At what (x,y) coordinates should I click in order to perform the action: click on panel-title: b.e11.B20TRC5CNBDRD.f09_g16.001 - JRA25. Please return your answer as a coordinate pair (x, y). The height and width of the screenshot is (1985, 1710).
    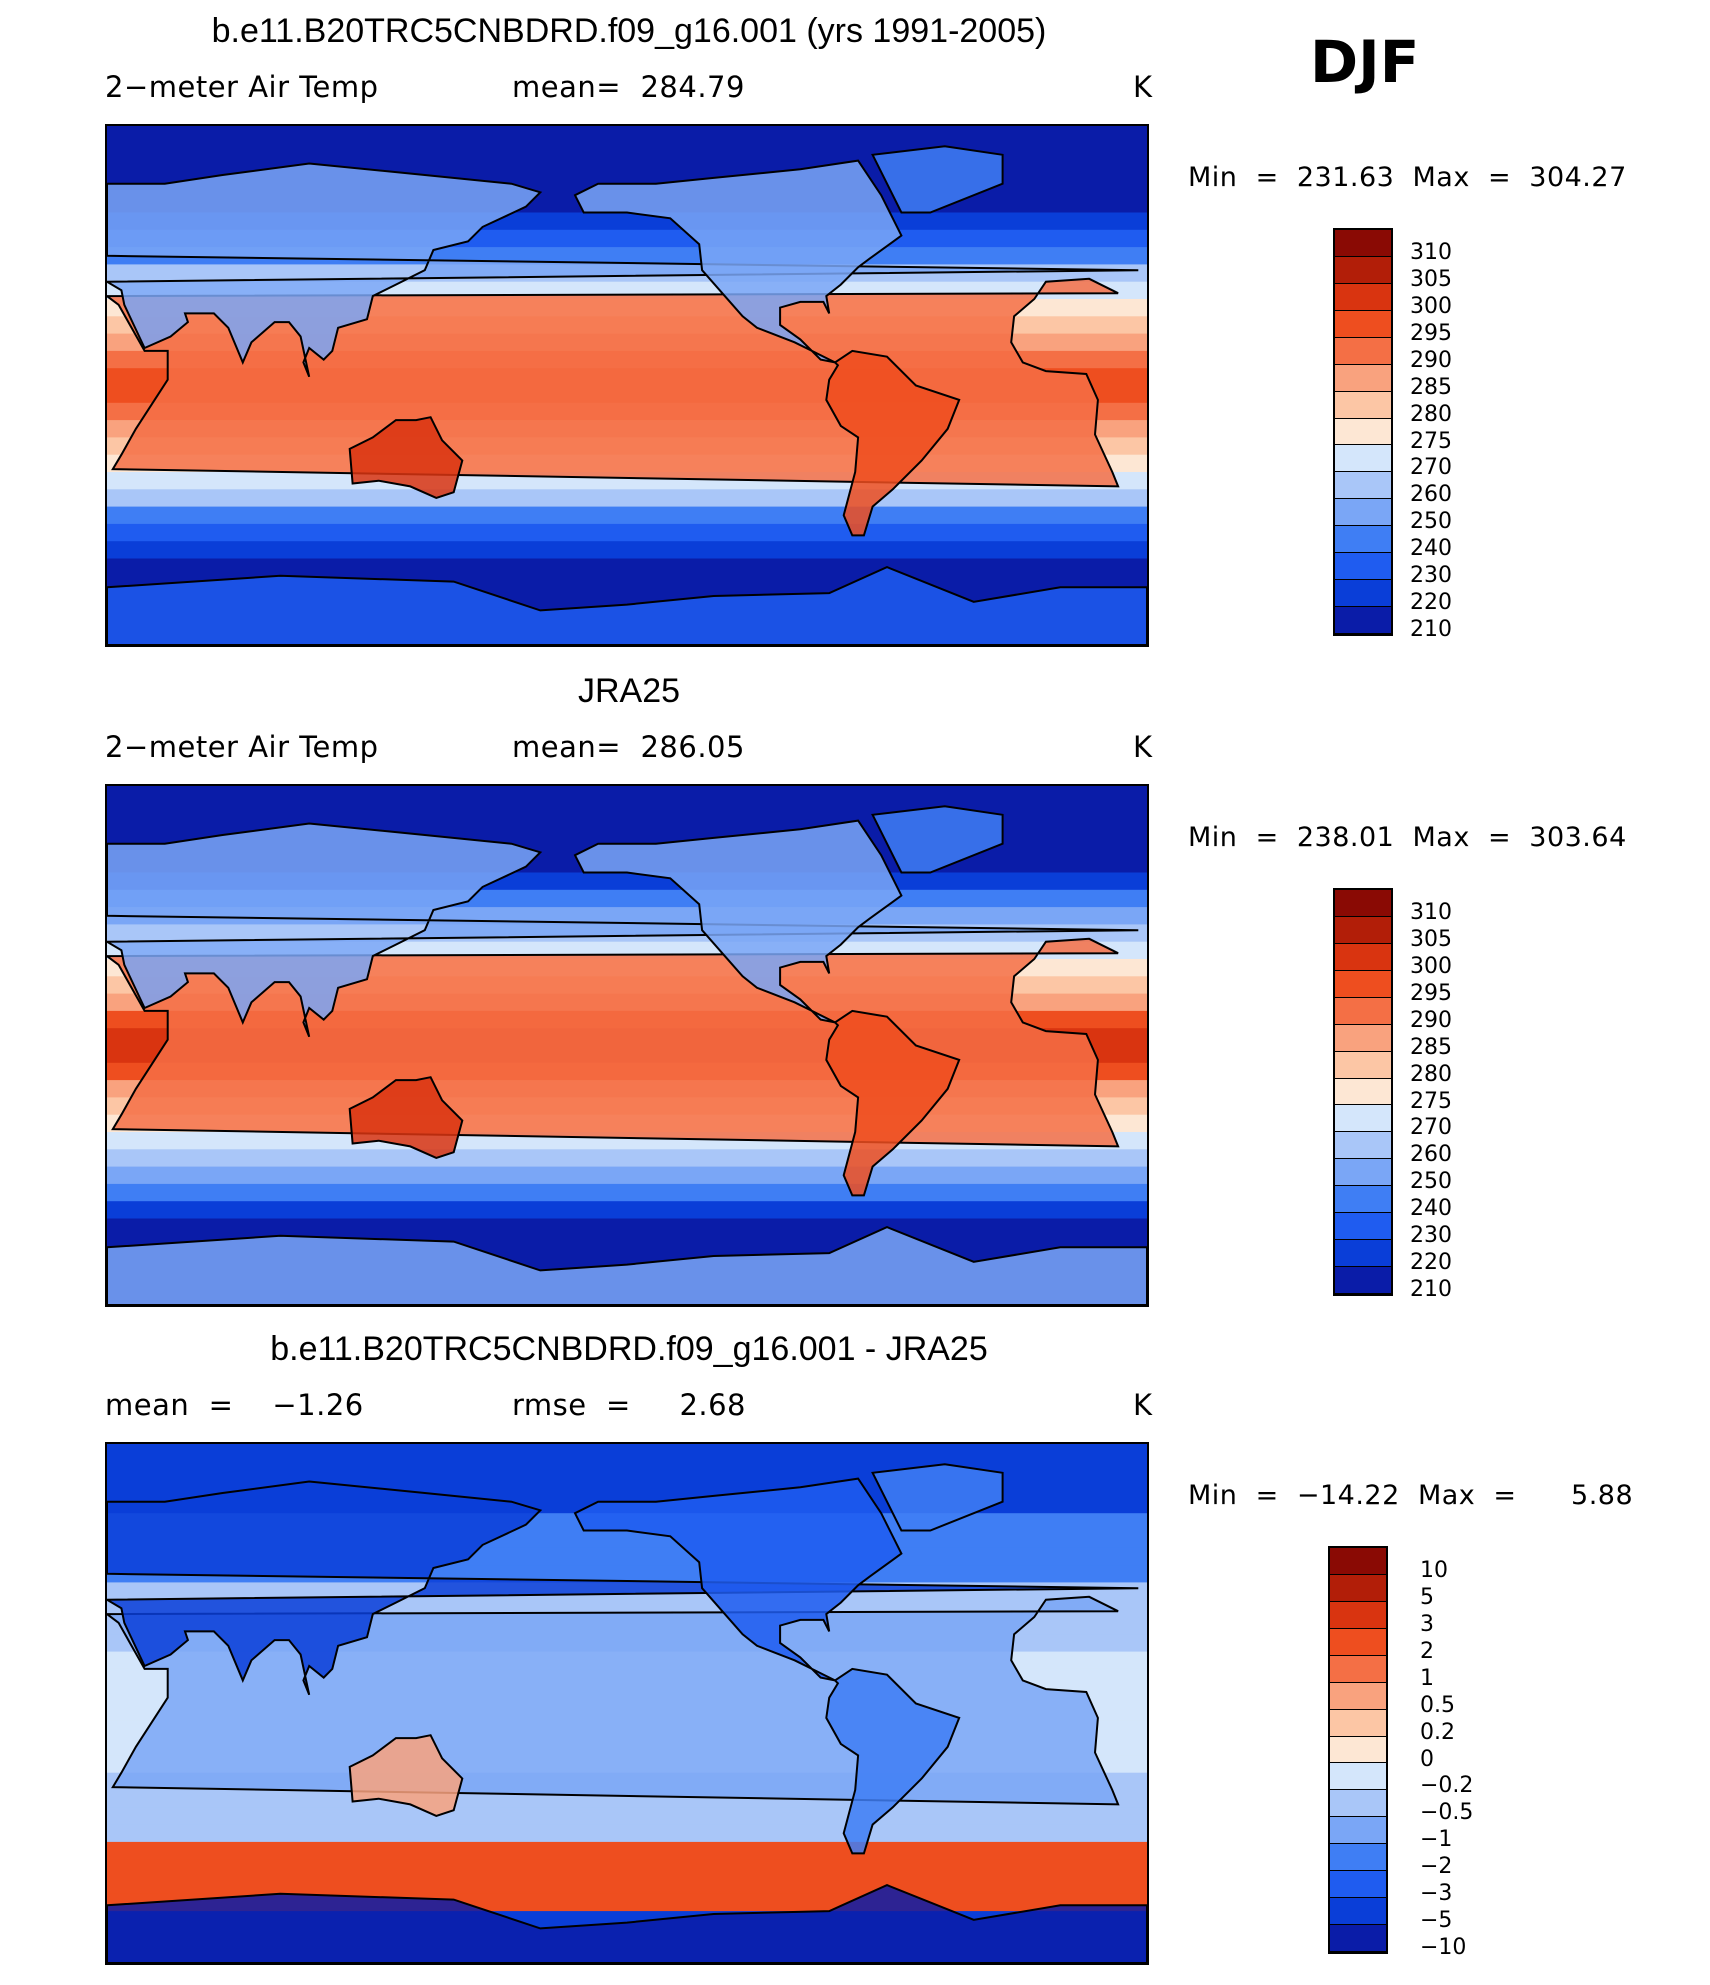
    Looking at the image, I should click on (629, 1349).